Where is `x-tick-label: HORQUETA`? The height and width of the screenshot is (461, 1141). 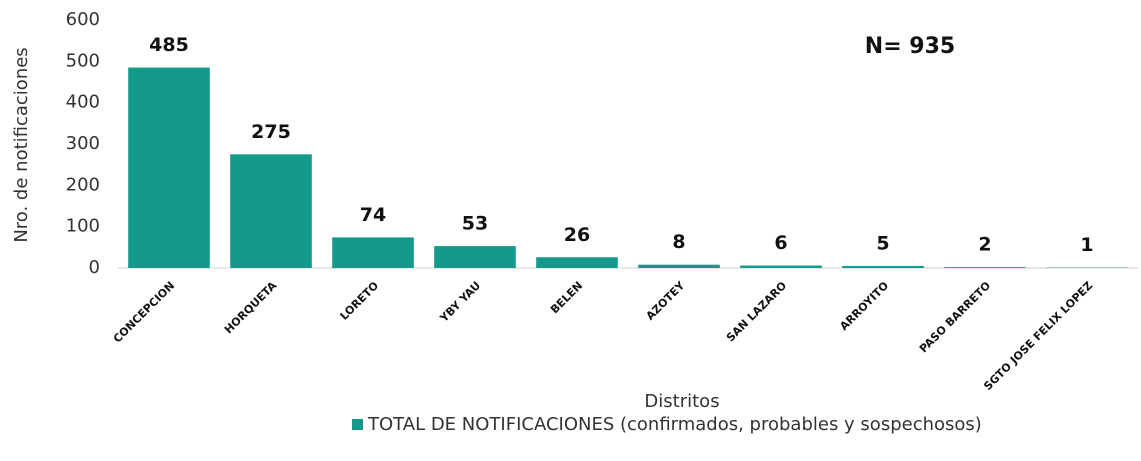
x-tick-label: HORQUETA is located at coordinates (251, 308).